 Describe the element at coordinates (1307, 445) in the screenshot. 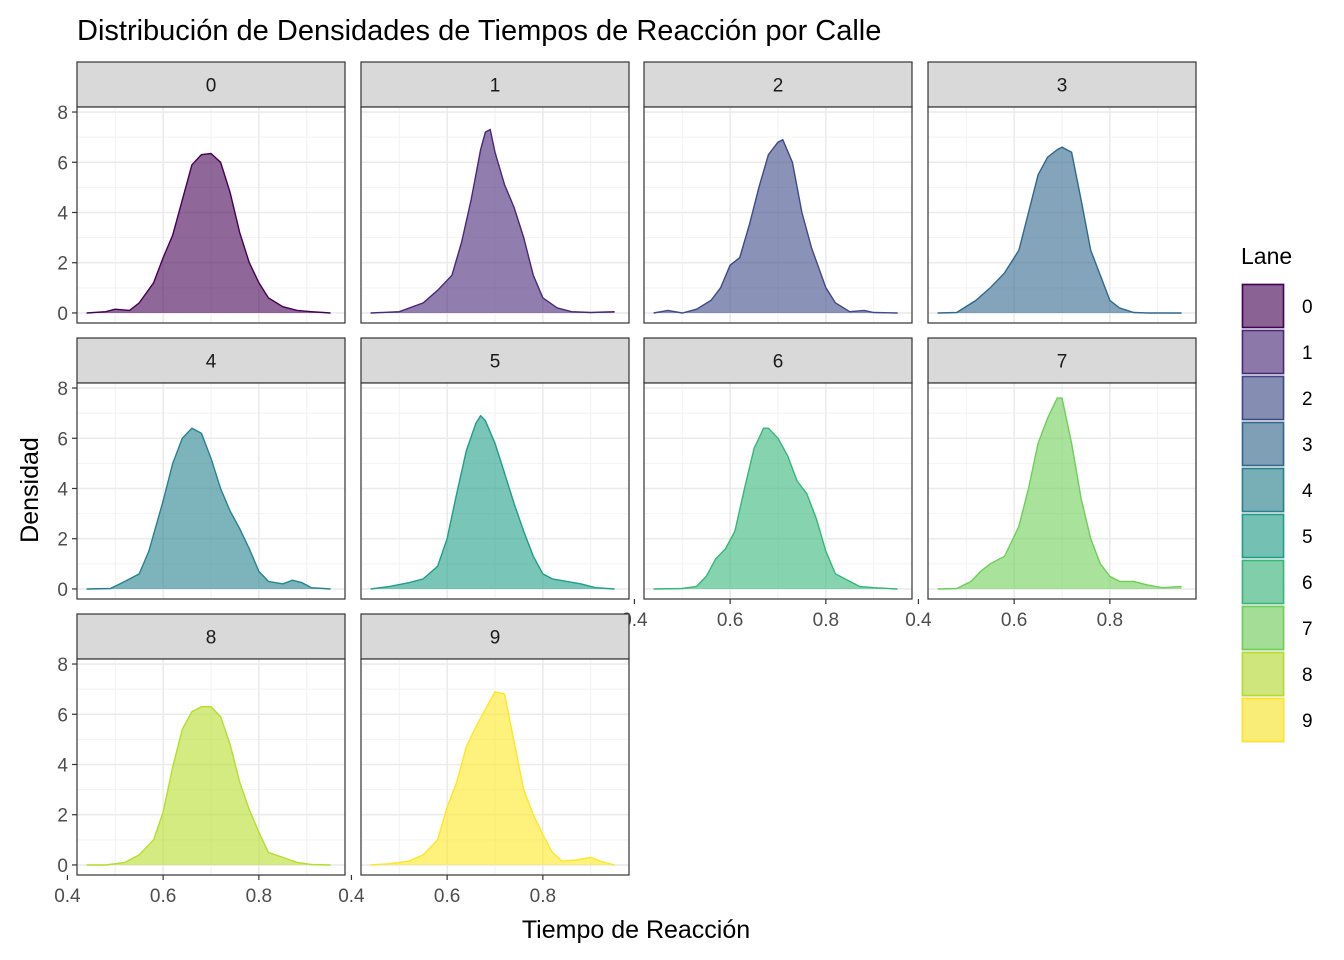

I see `legend-label: 3` at that location.